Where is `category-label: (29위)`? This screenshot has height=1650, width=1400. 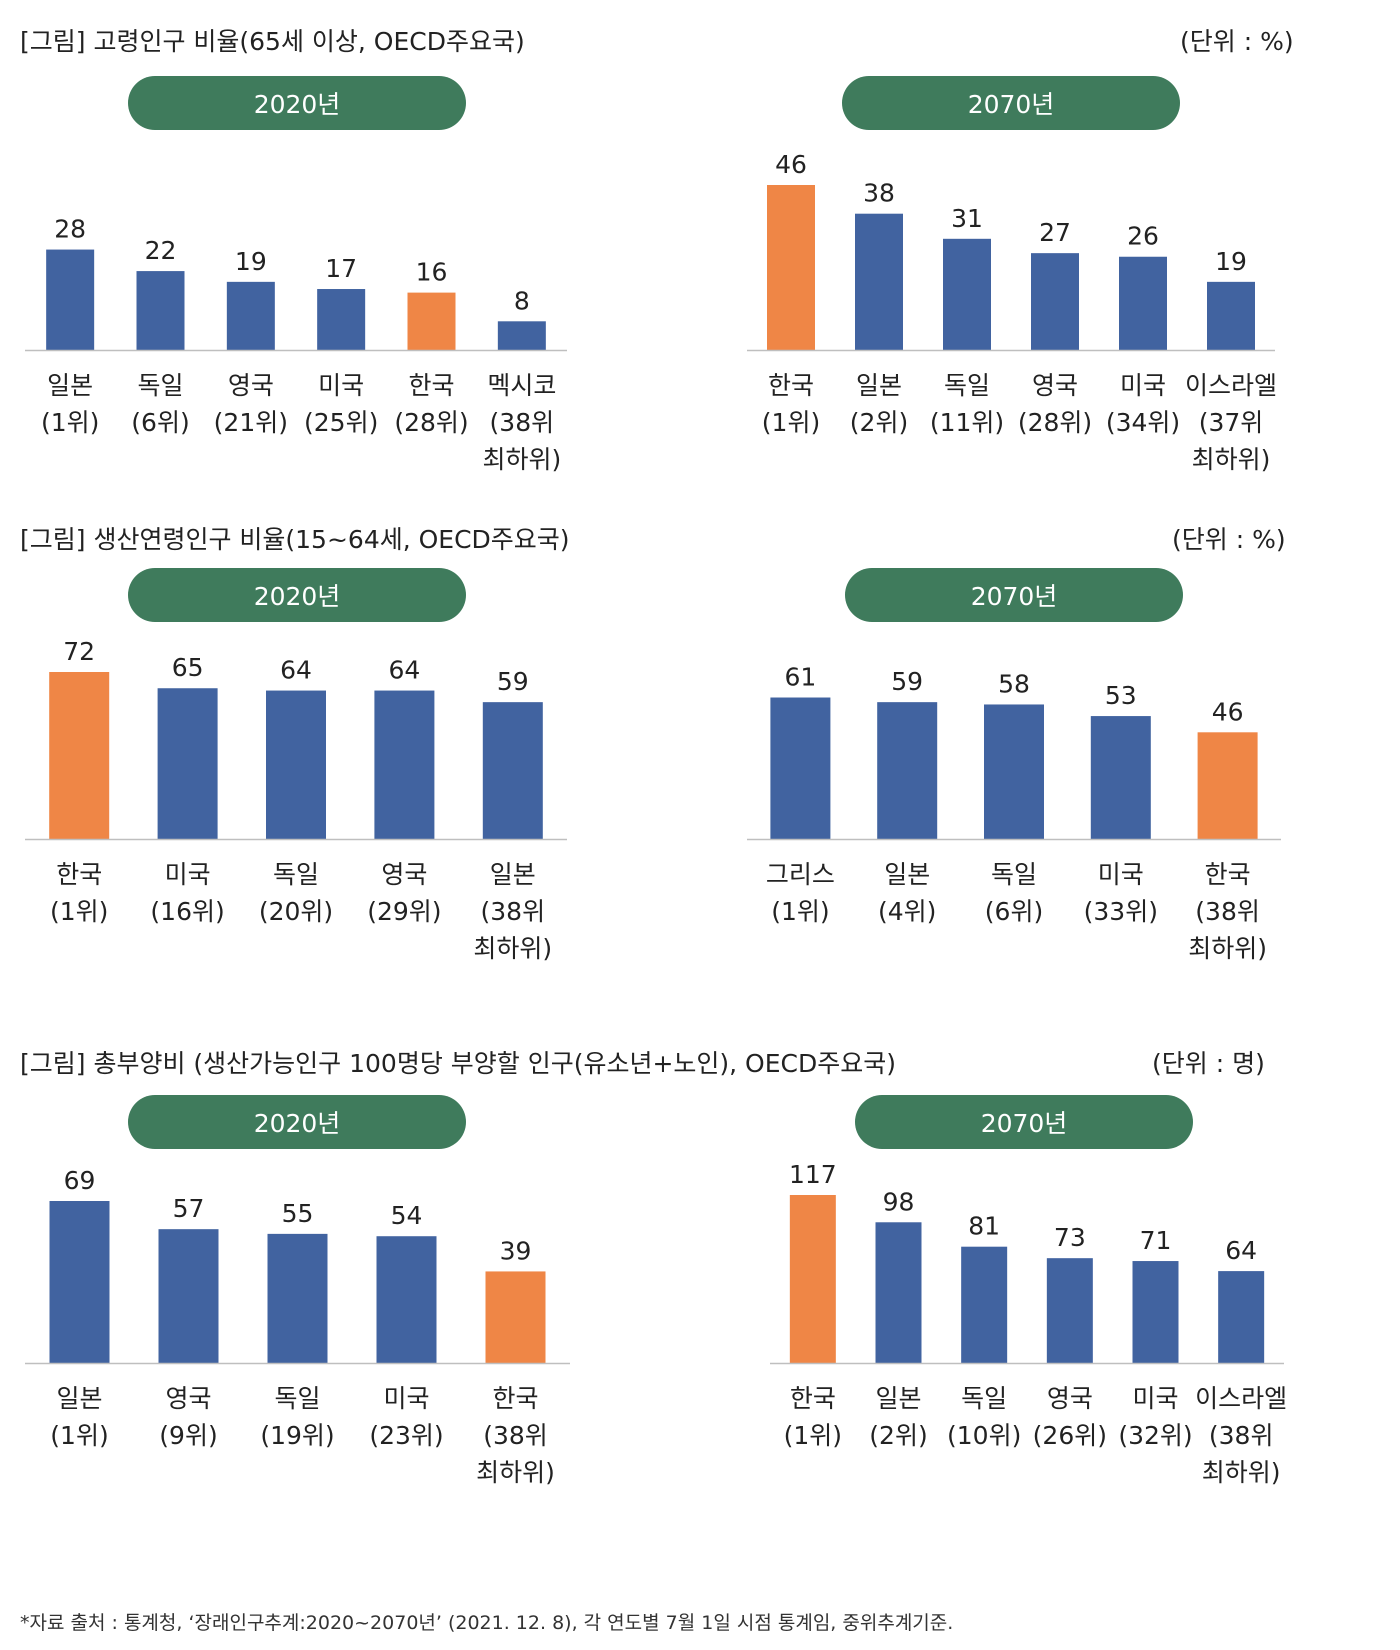 category-label: (29위) is located at coordinates (404, 911).